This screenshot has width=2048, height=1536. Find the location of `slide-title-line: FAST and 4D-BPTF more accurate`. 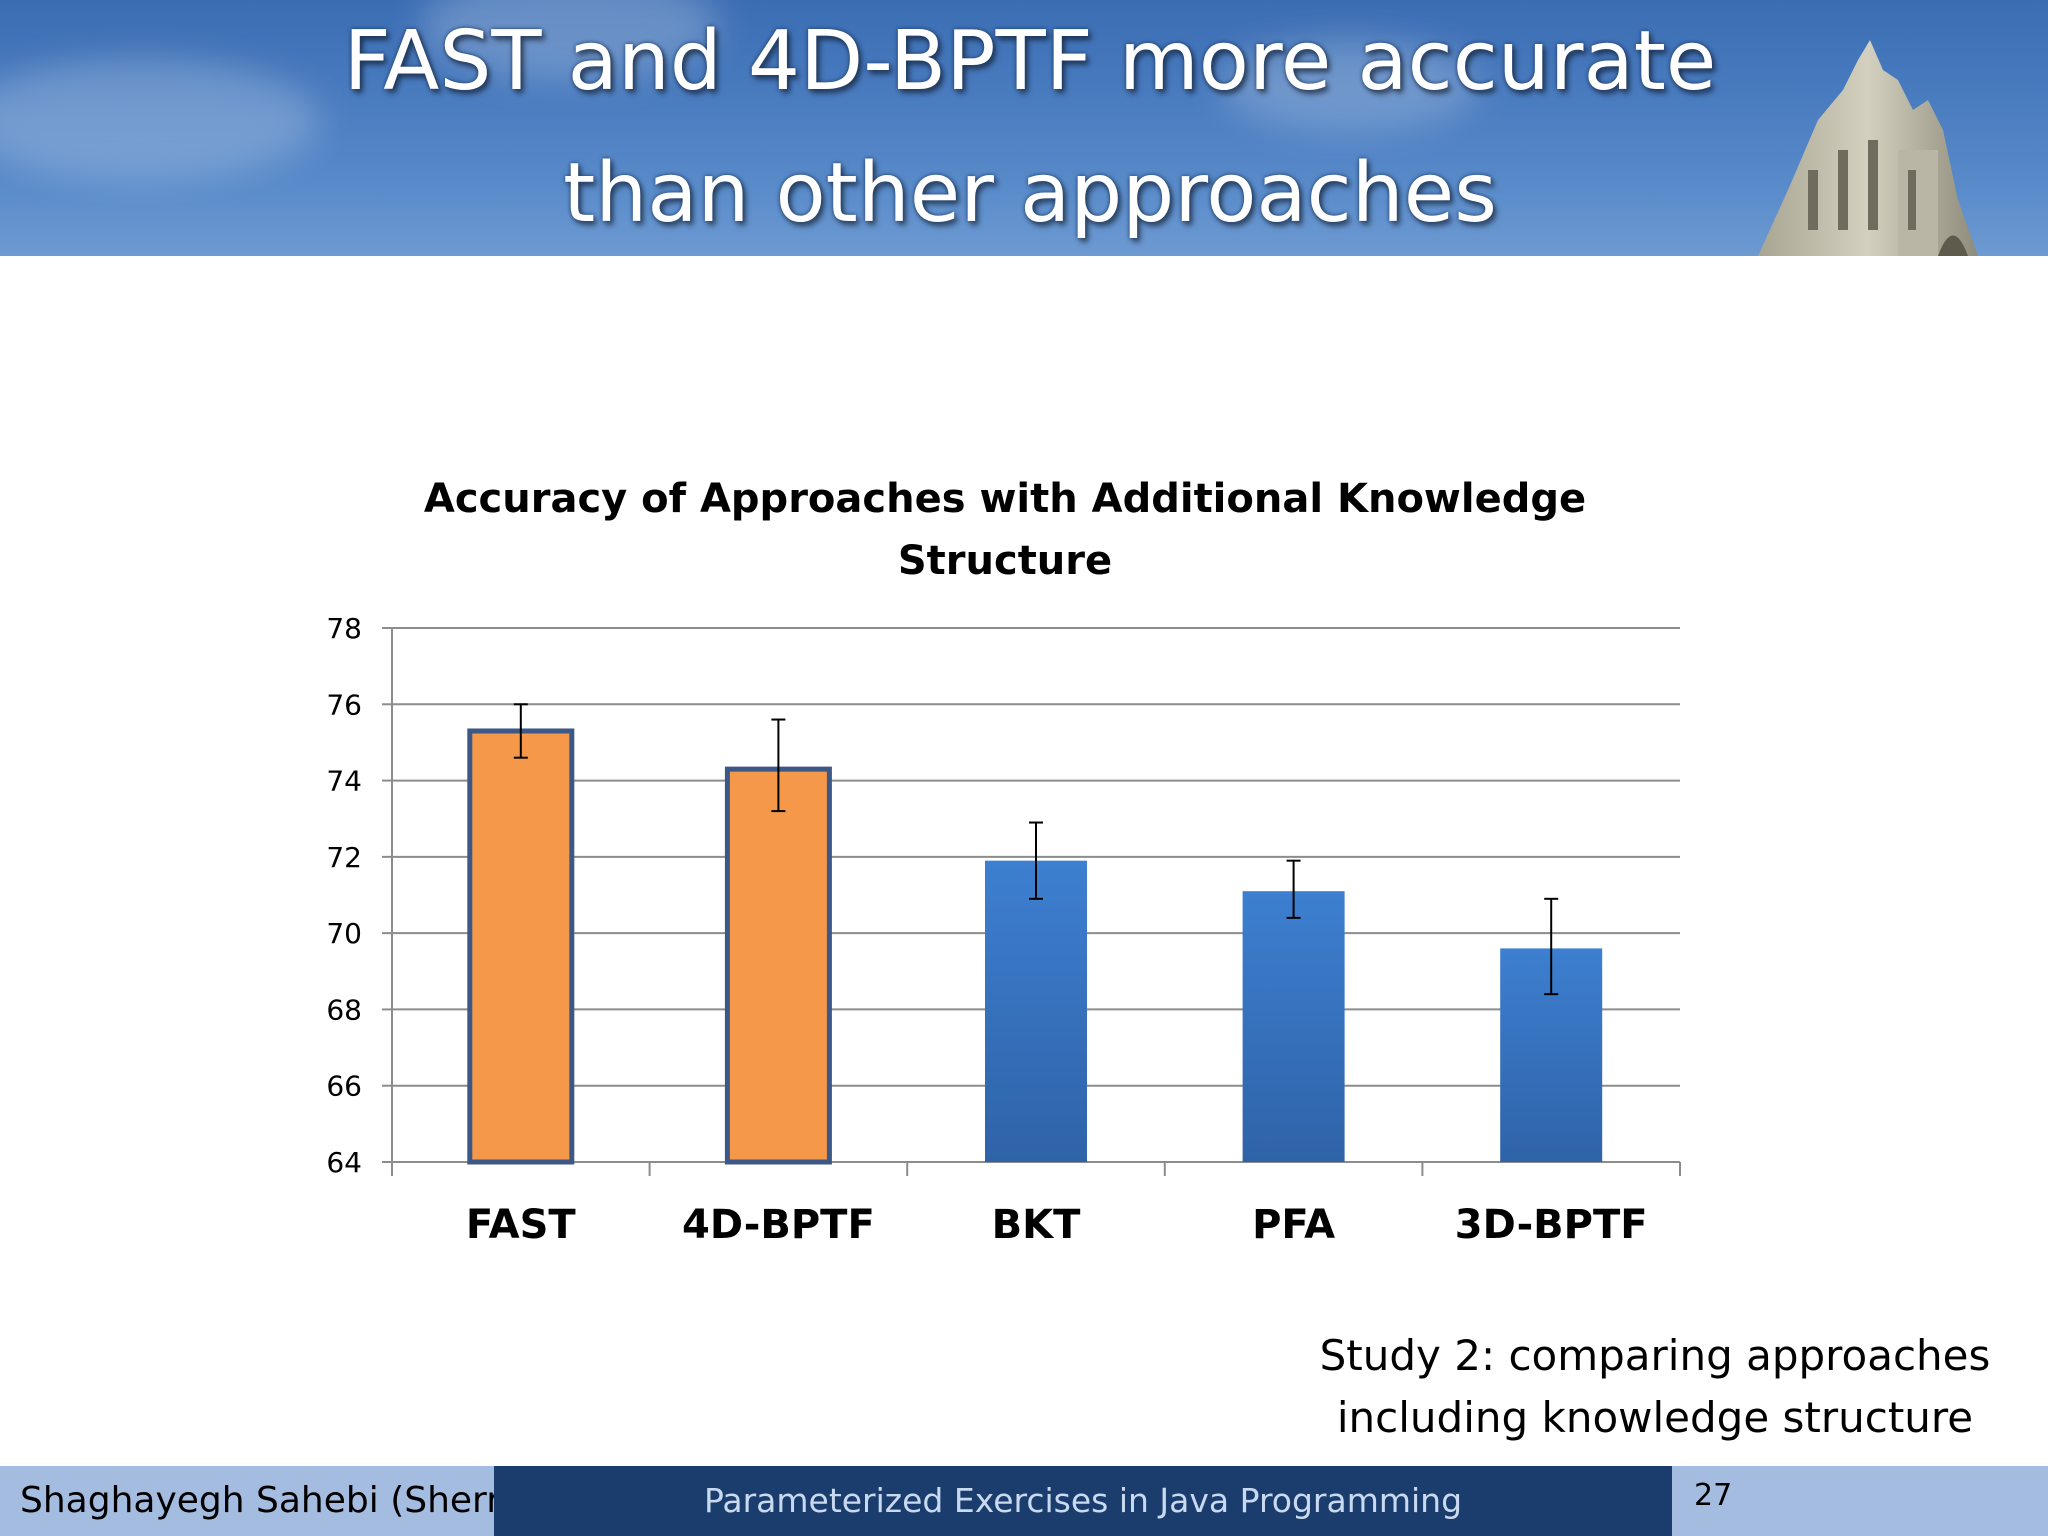

slide-title-line: FAST and 4D-BPTF more accurate is located at coordinates (1030, 61).